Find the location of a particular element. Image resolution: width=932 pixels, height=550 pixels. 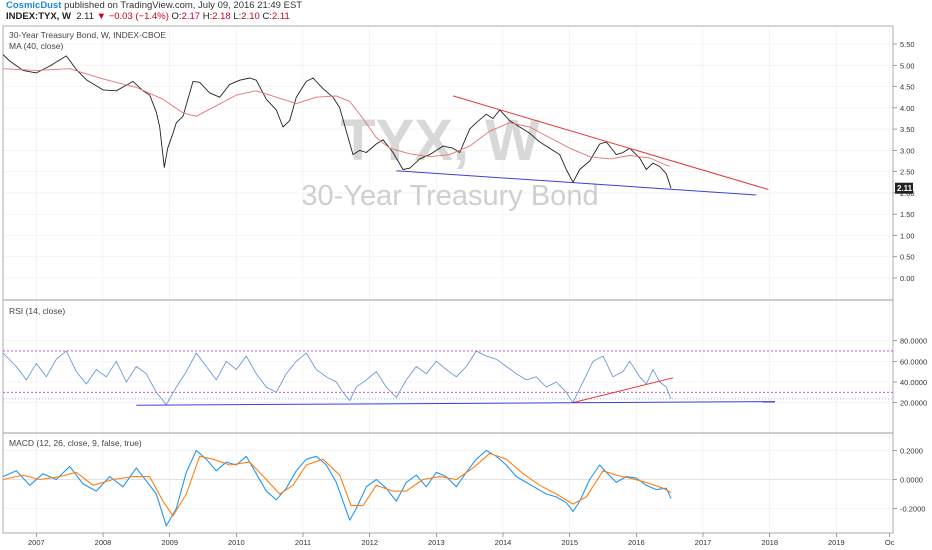

down-arrow-icon: ▼ is located at coordinates (101, 16).